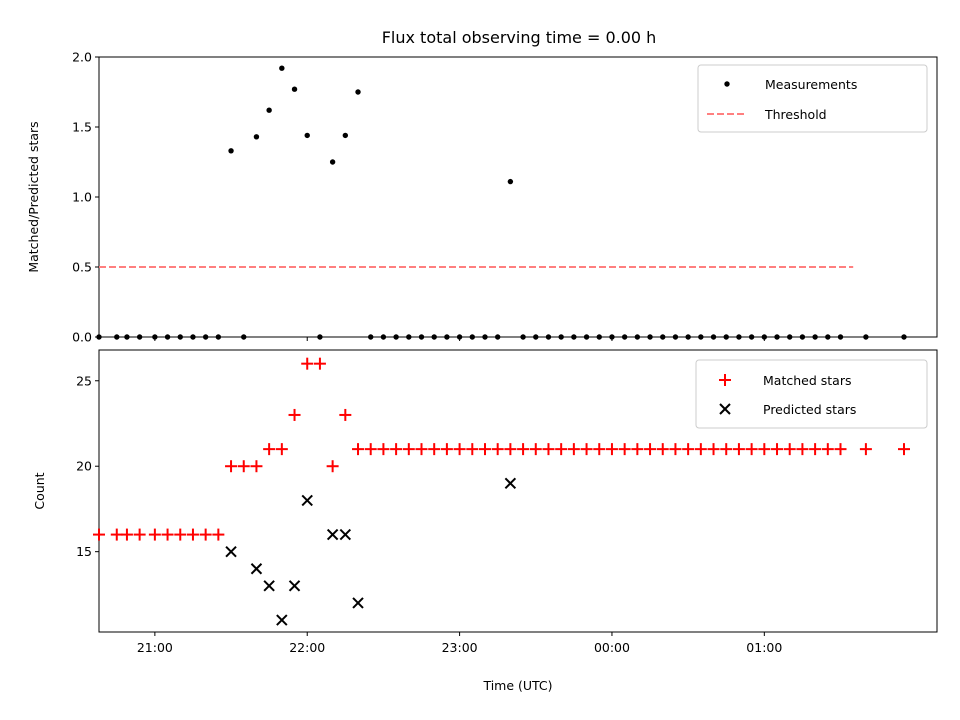 This screenshot has width=960, height=720. I want to click on top-y-axis-label: Matched/Predicted stars, so click(33, 196).